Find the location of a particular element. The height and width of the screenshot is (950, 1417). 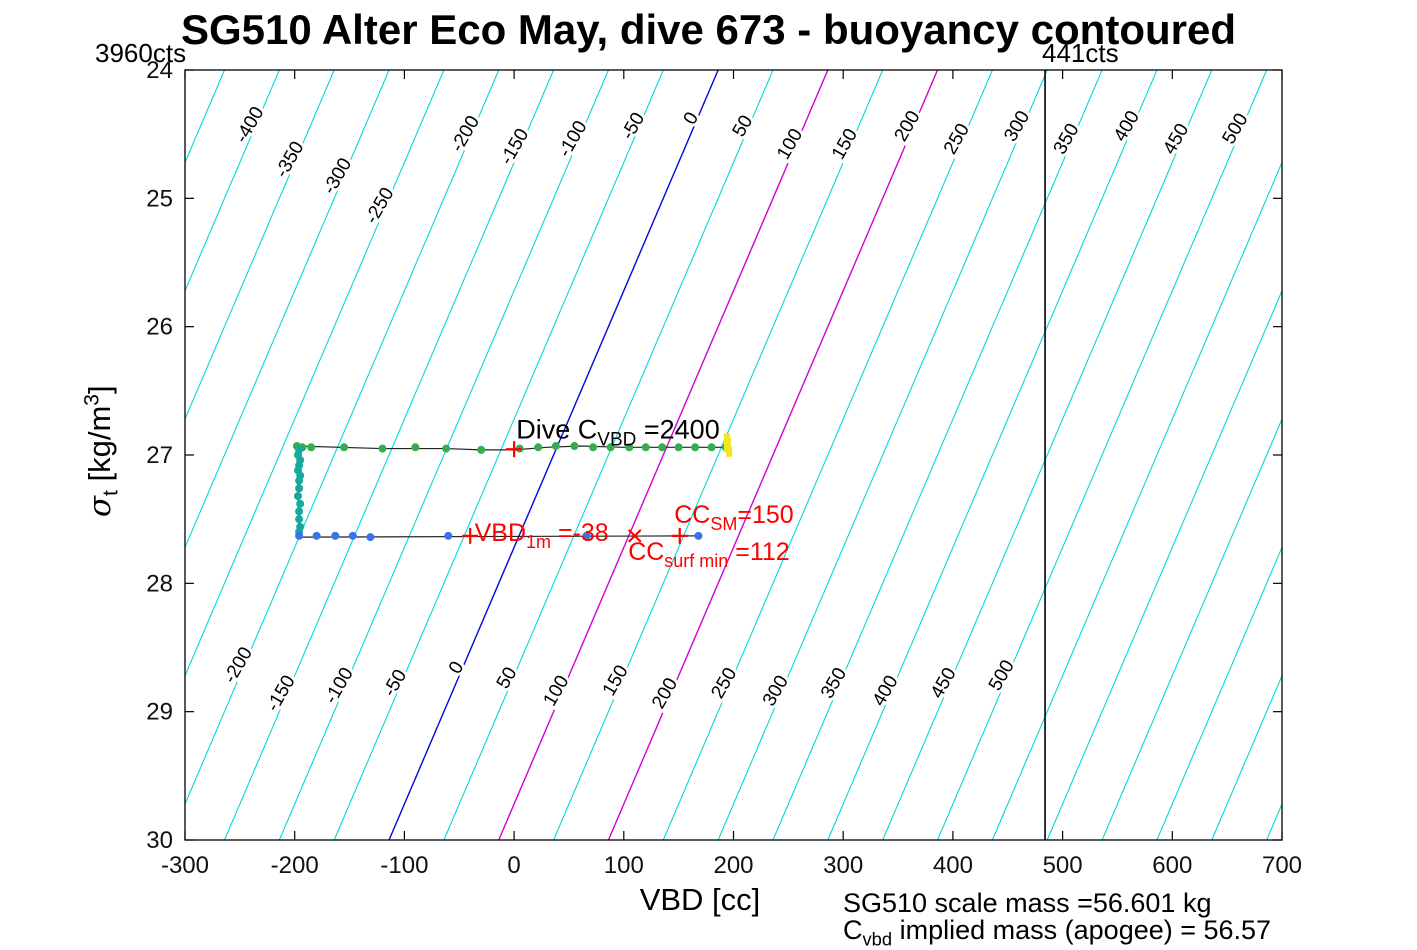

x-tick-label: -300 is located at coordinates (185, 865).